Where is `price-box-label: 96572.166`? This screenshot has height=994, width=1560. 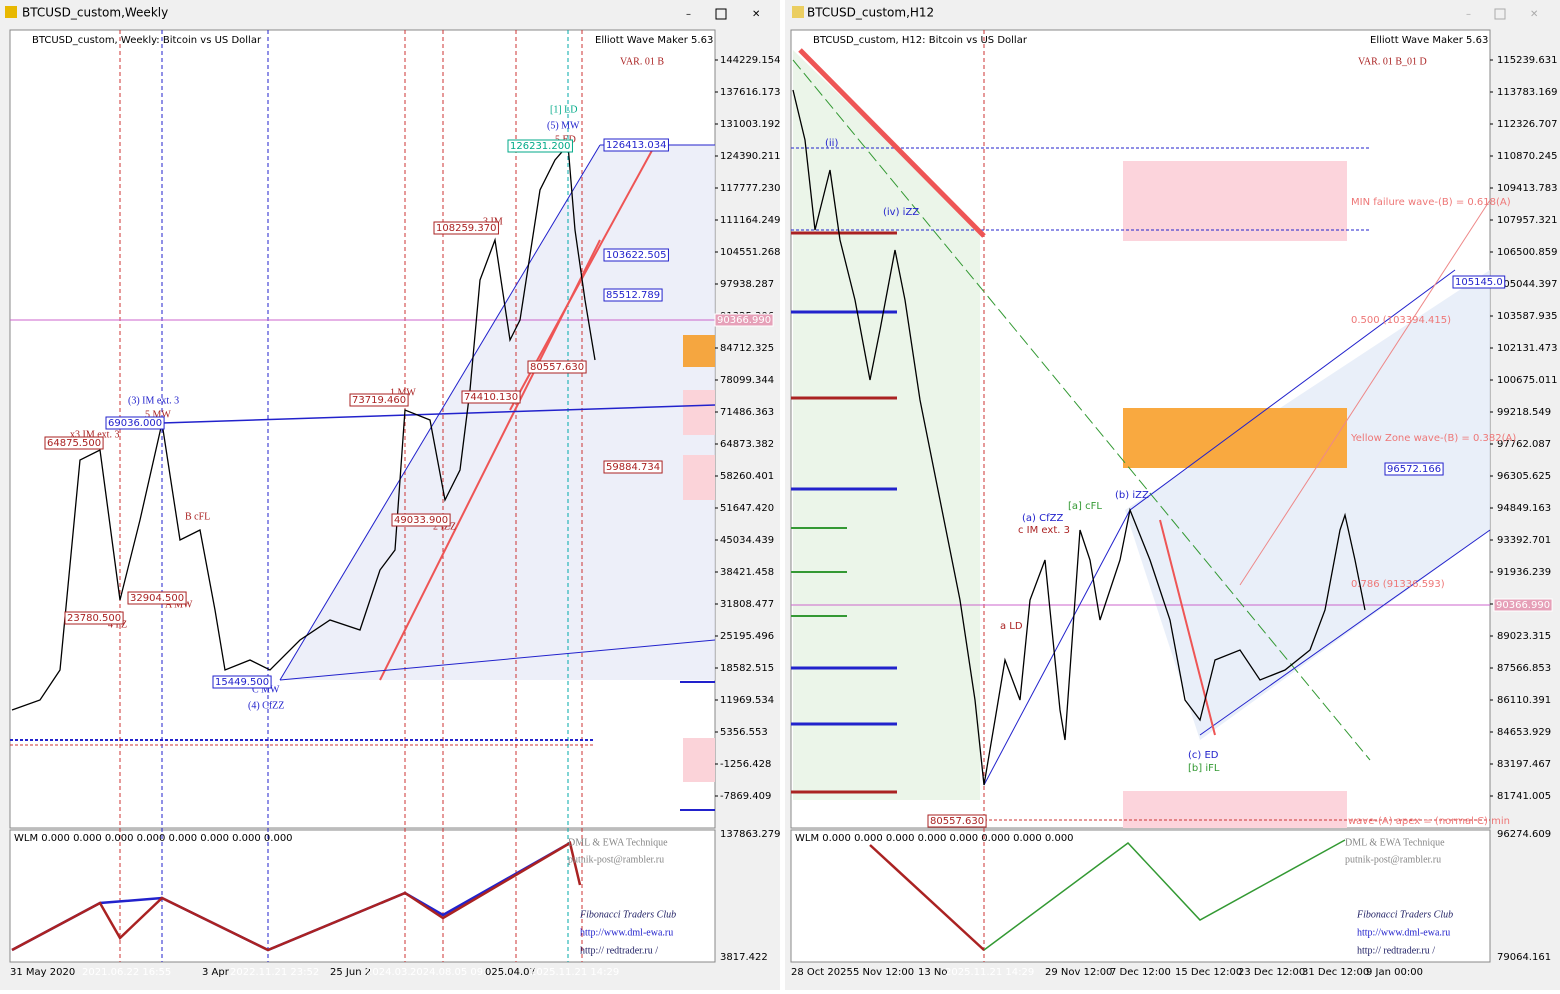
price-box-label: 96572.166 is located at coordinates (1414, 469).